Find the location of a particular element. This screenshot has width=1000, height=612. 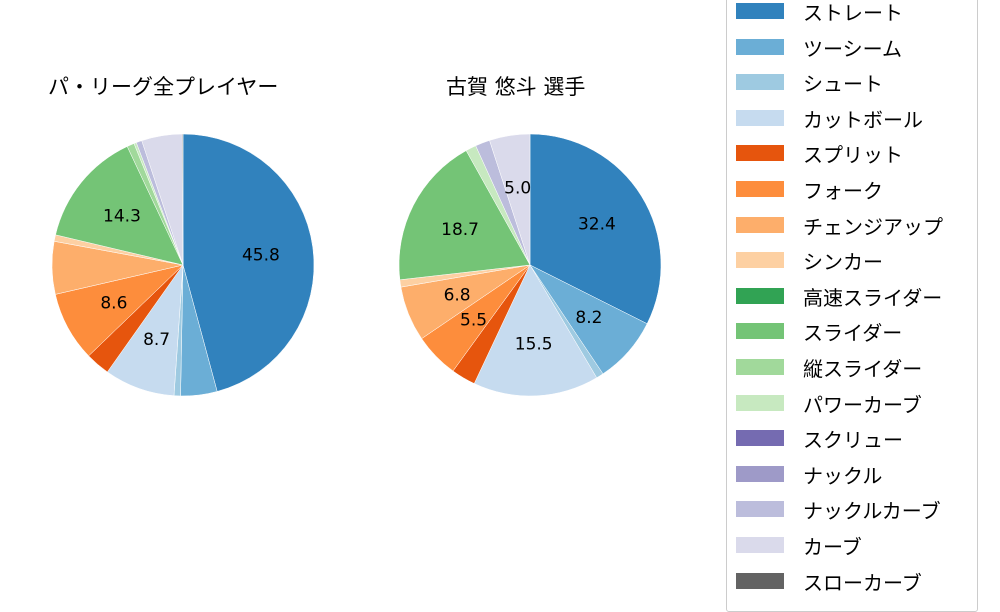

slice-value-label: 14.3 is located at coordinates (122, 216).